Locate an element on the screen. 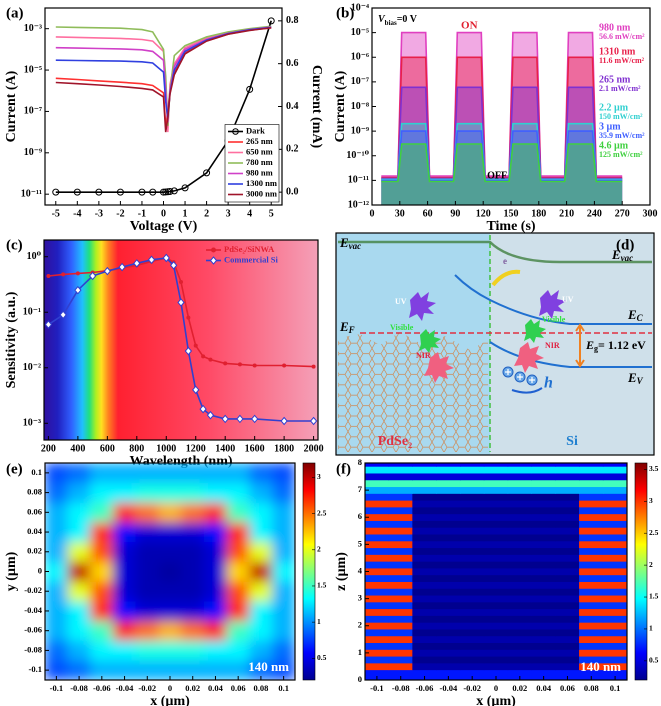  uv-photon is located at coordinates (422, 306).